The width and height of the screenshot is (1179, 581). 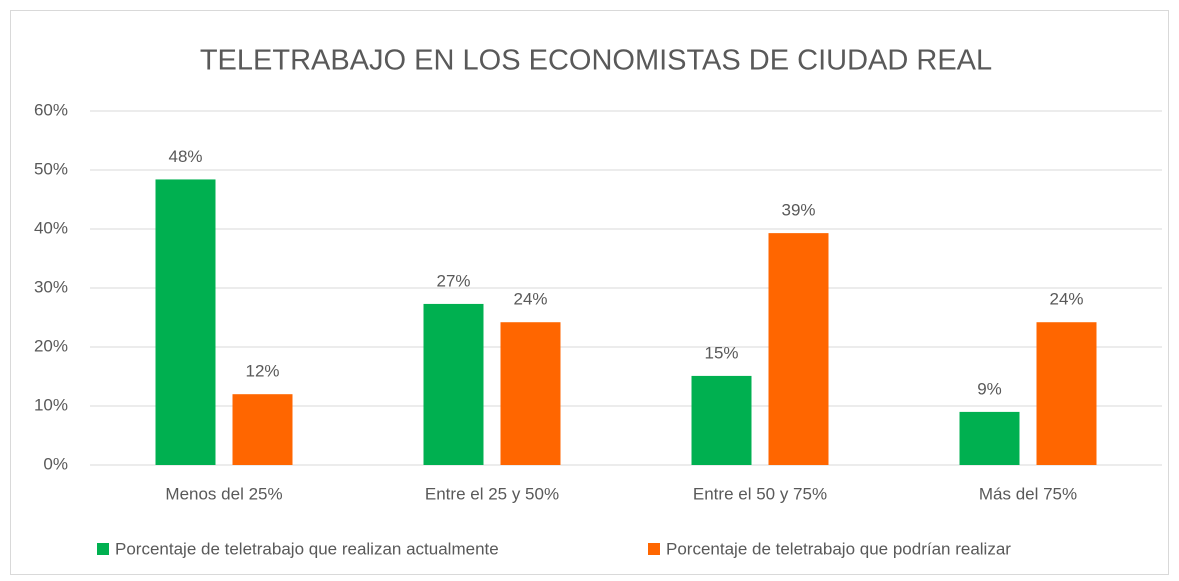 I want to click on y-tick-label: 30%, so click(x=51, y=286).